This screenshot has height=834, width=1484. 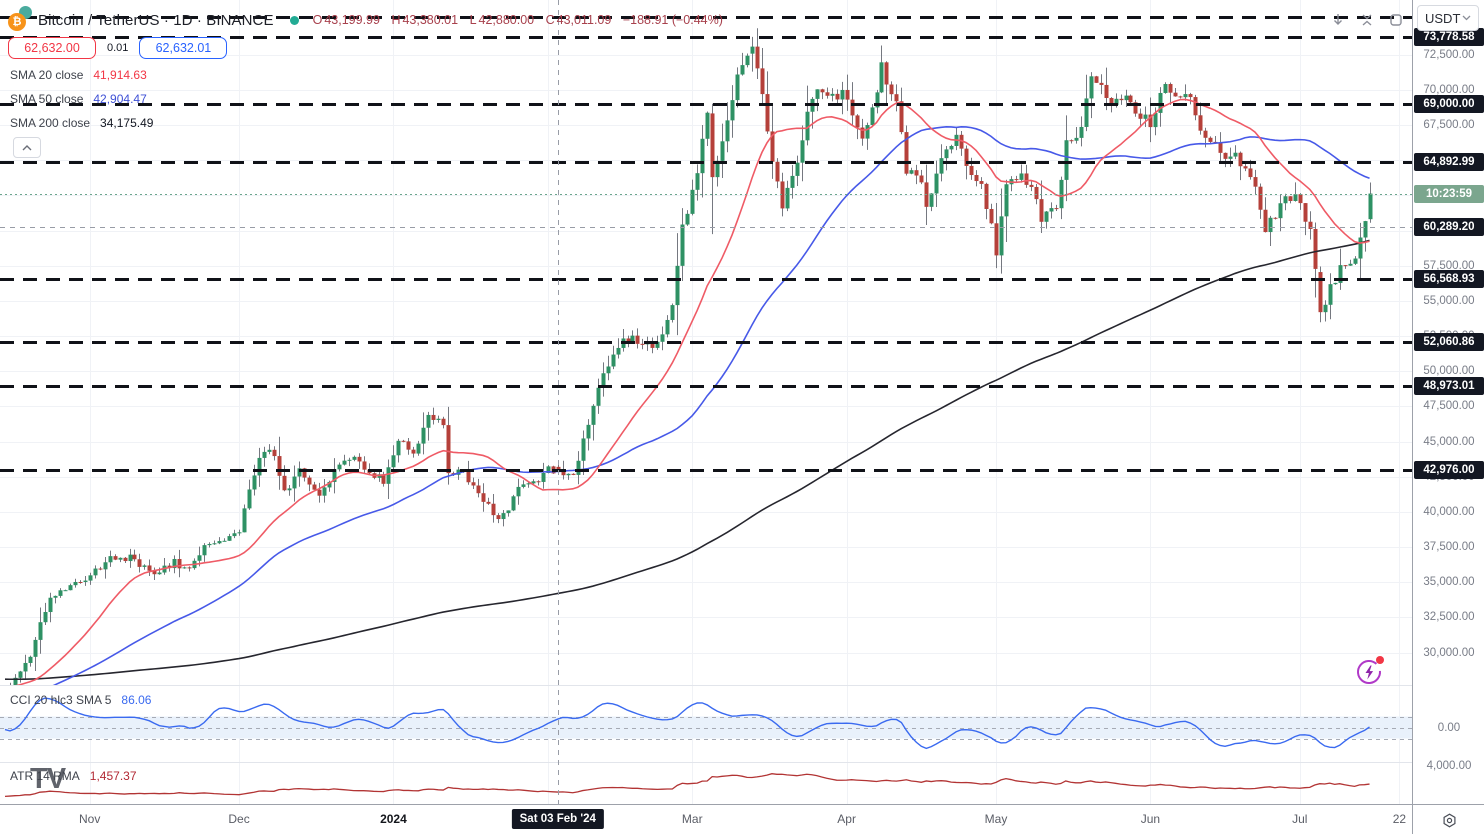 I want to click on time-tick-label: Apr, so click(x=846, y=819).